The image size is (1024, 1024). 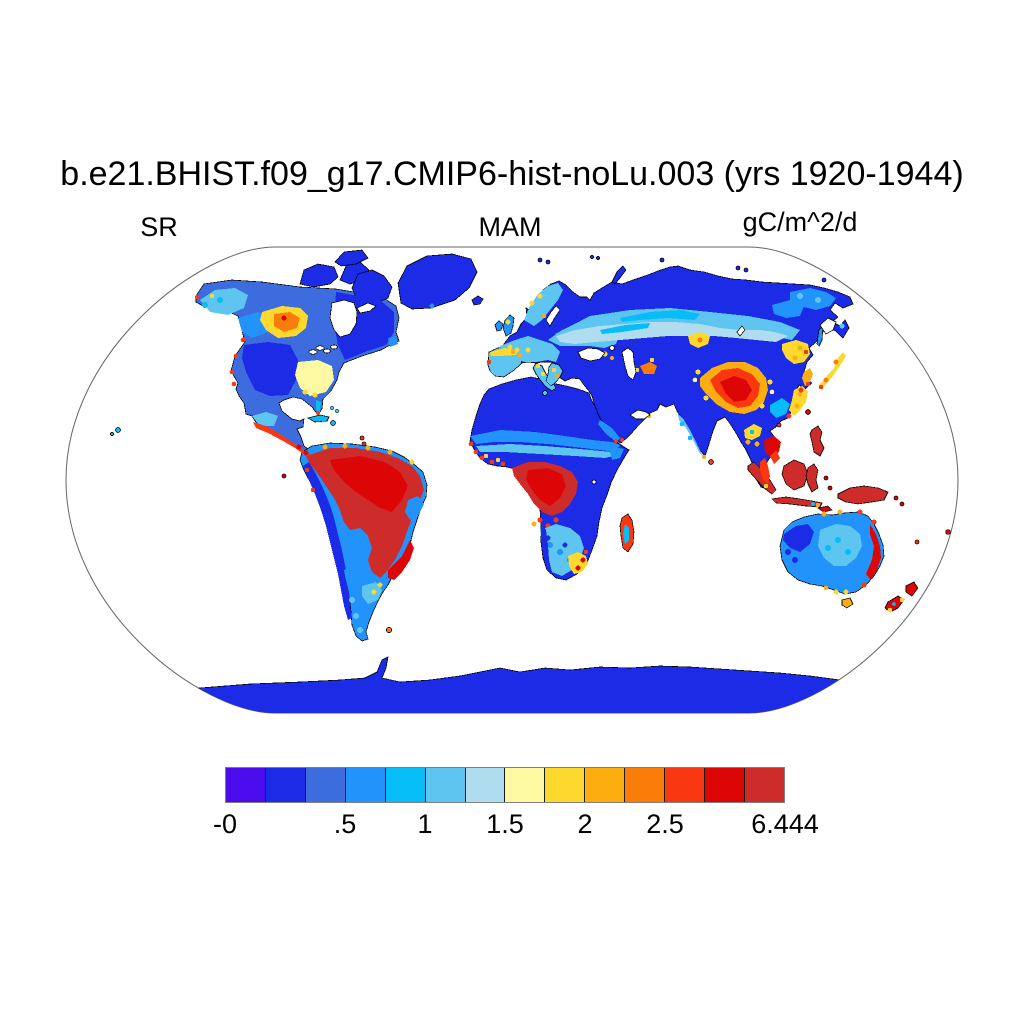 What do you see at coordinates (425, 824) in the screenshot?
I see `colorbar-tick-1: 1` at bounding box center [425, 824].